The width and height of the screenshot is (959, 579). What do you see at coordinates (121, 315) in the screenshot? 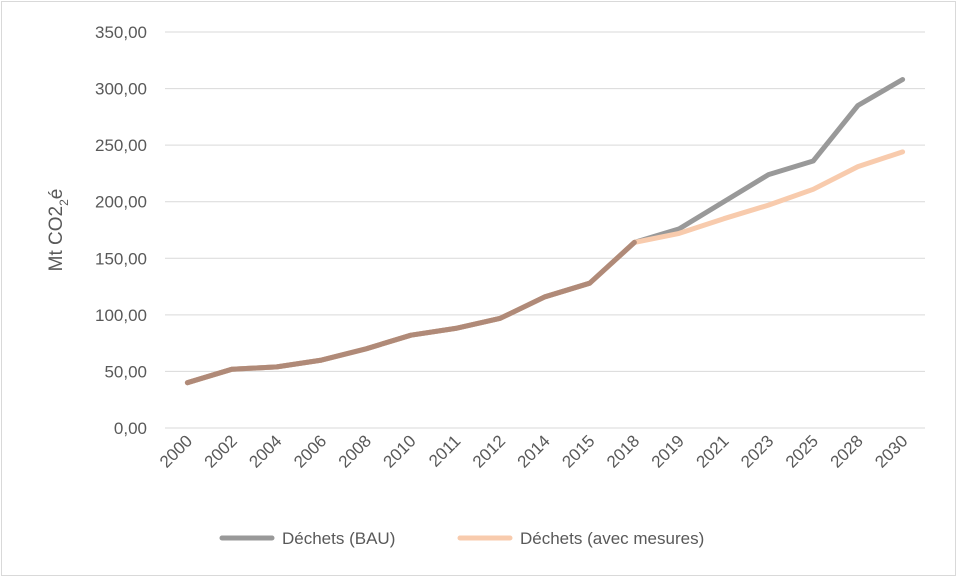
I see `y-tick-label: 100,00` at bounding box center [121, 315].